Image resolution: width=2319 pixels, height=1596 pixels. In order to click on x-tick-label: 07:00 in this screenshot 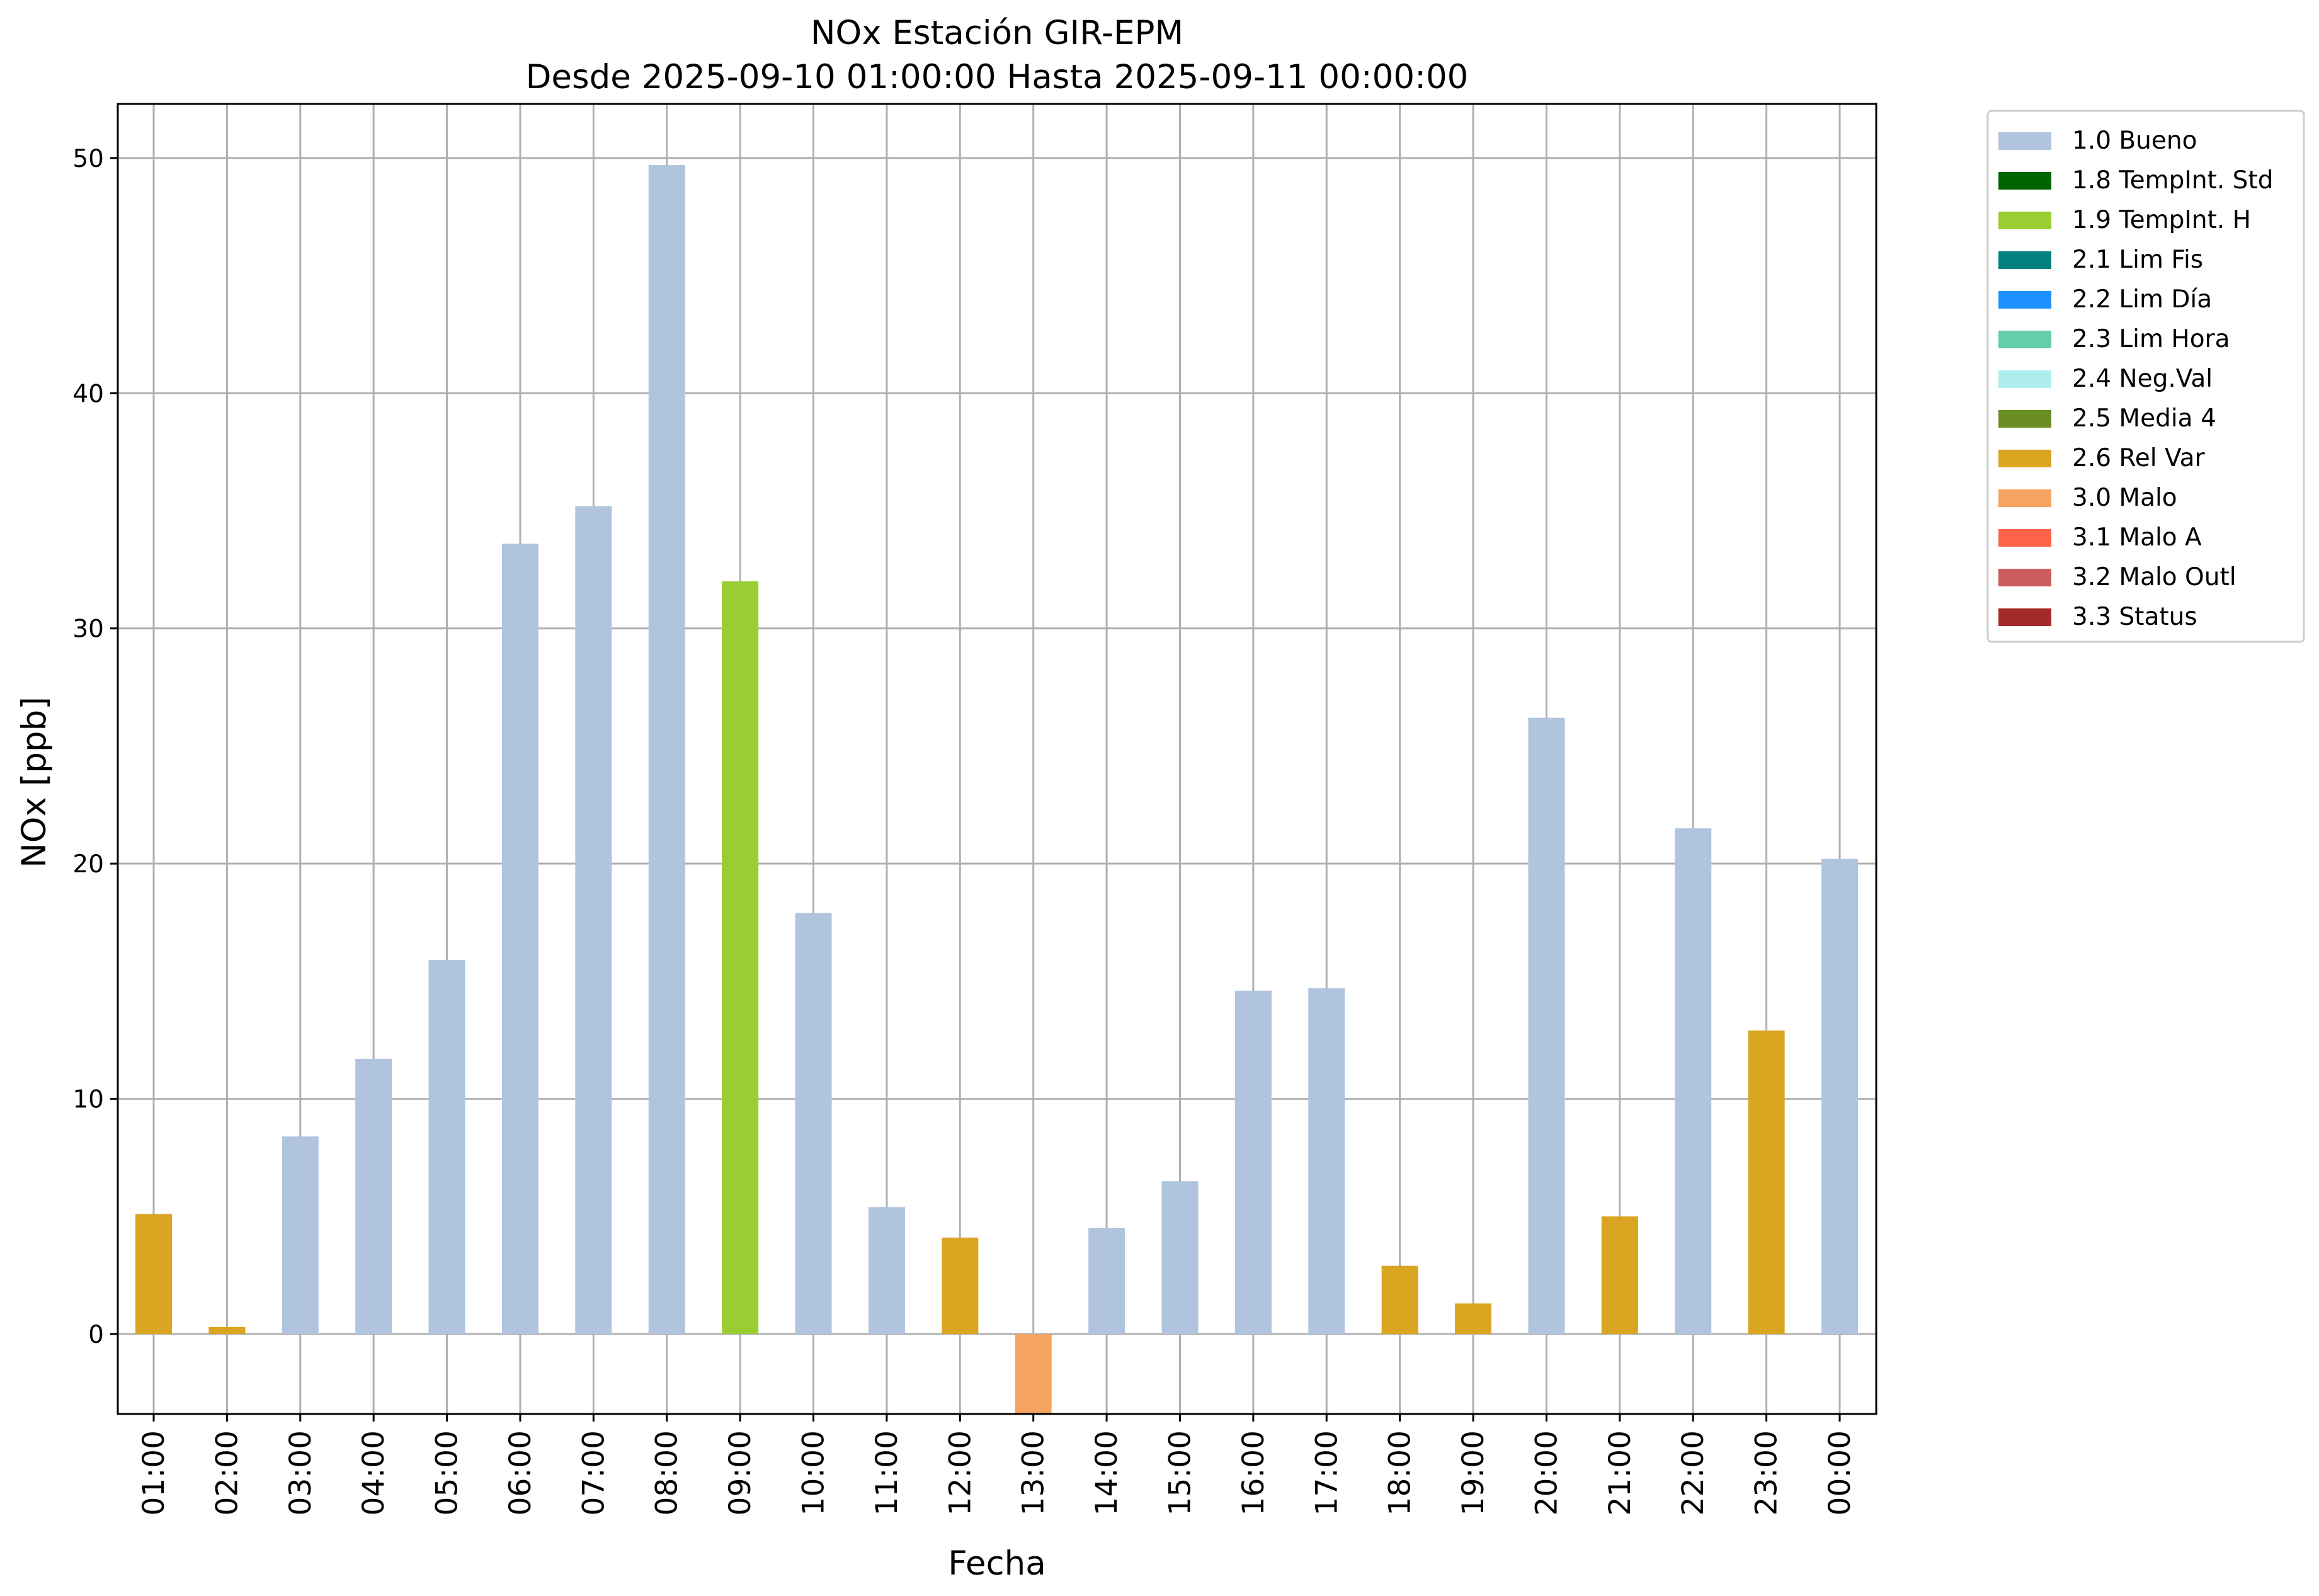, I will do `click(593, 1472)`.